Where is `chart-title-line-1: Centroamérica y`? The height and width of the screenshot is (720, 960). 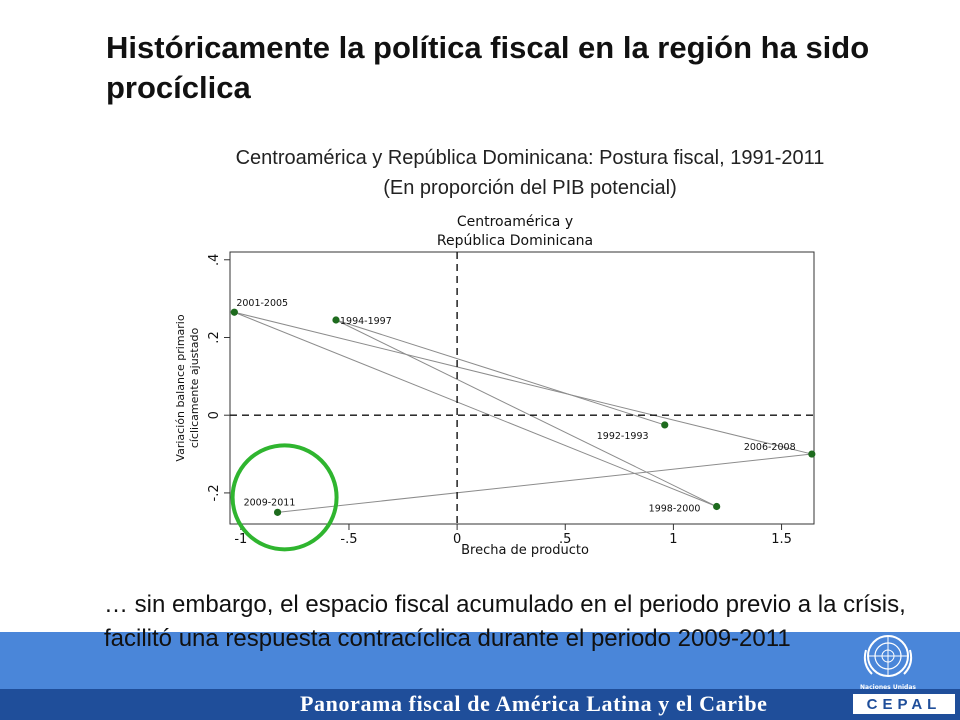 chart-title-line-1: Centroamérica y is located at coordinates (515, 222).